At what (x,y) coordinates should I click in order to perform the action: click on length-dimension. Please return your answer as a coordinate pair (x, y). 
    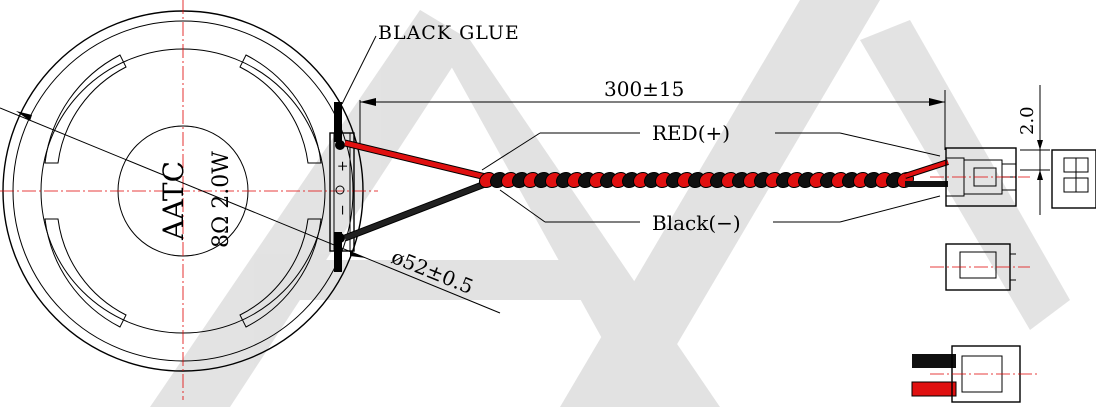
    Looking at the image, I should click on (652, 120).